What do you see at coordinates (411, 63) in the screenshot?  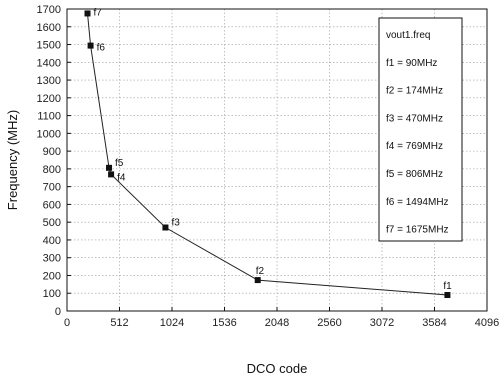 I see `legend-entry: f1 = 90MHz` at bounding box center [411, 63].